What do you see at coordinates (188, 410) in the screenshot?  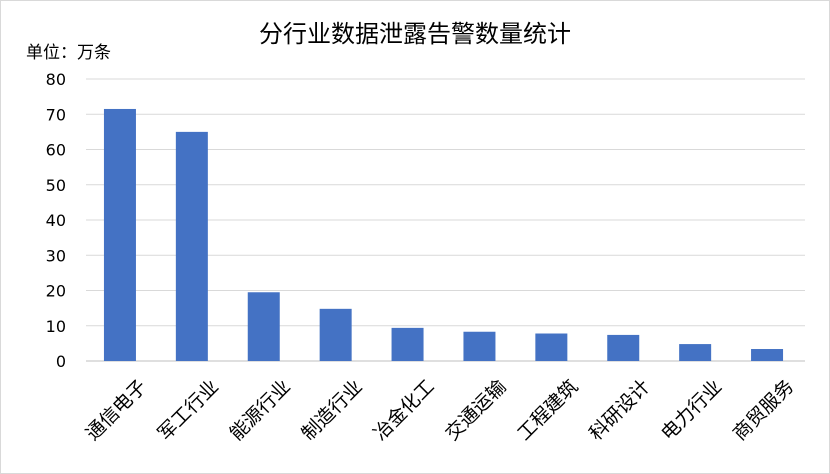 I see `x-category-label: 军工行业` at bounding box center [188, 410].